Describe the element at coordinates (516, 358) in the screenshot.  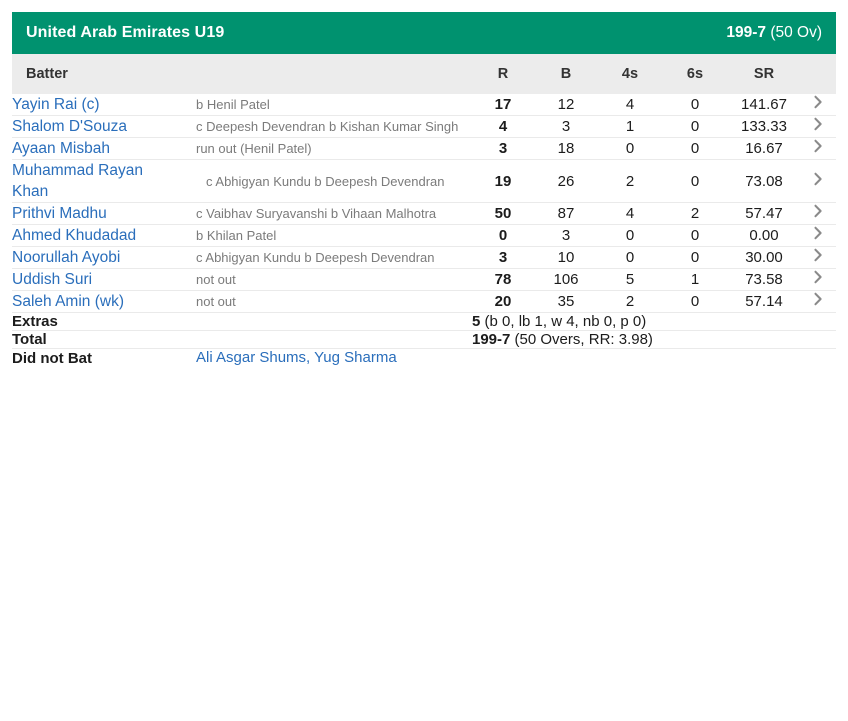
I see `did-not-bat-value-cell: Ali Asgar Shums, Yug Sharma` at that location.